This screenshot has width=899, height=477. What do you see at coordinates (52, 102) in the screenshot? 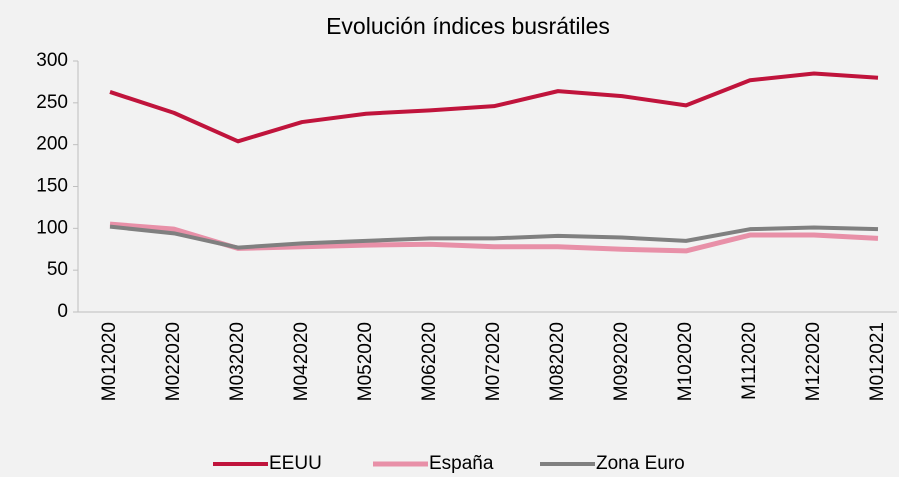
I see `y-tick-label: 250` at bounding box center [52, 102].